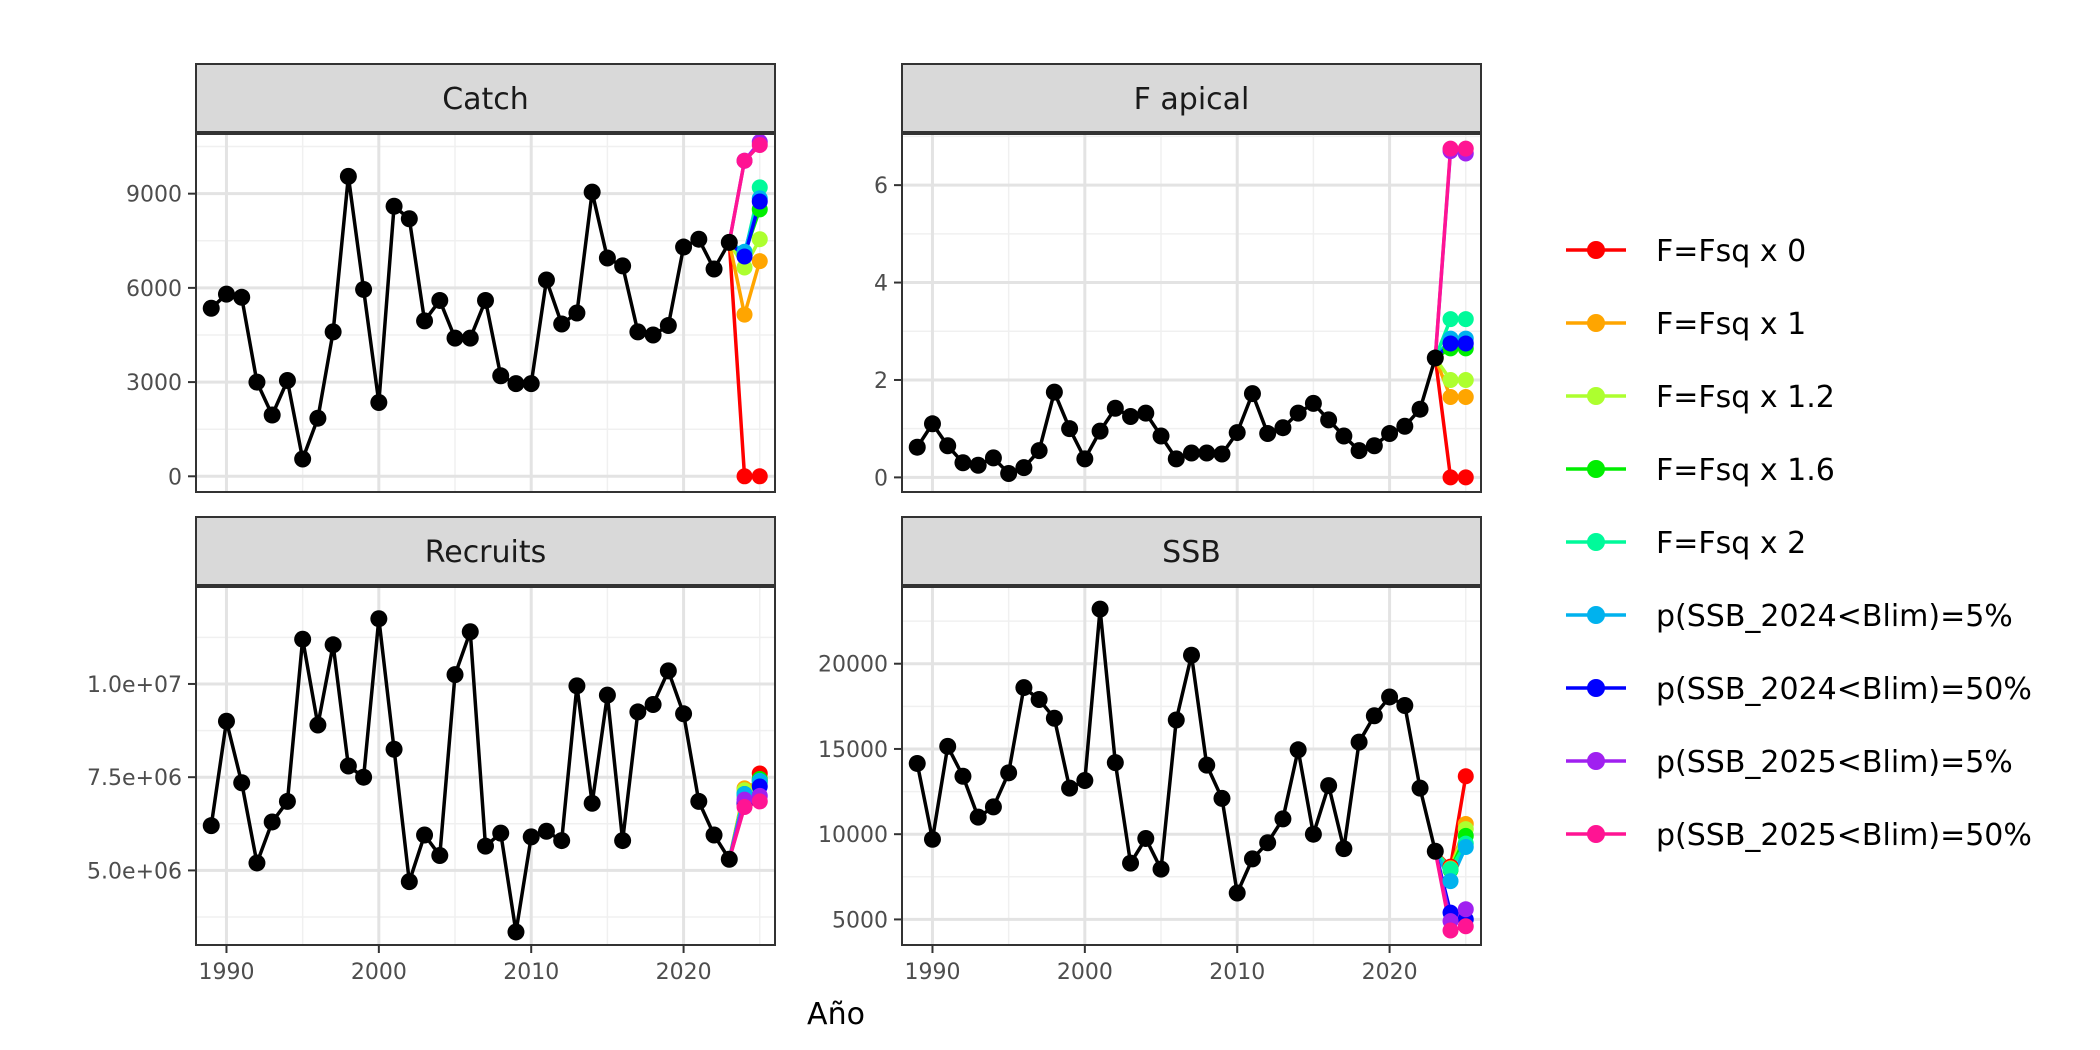 This screenshot has width=2100, height=1050. What do you see at coordinates (853, 835) in the screenshot?
I see `y-tick-label: 10000` at bounding box center [853, 835].